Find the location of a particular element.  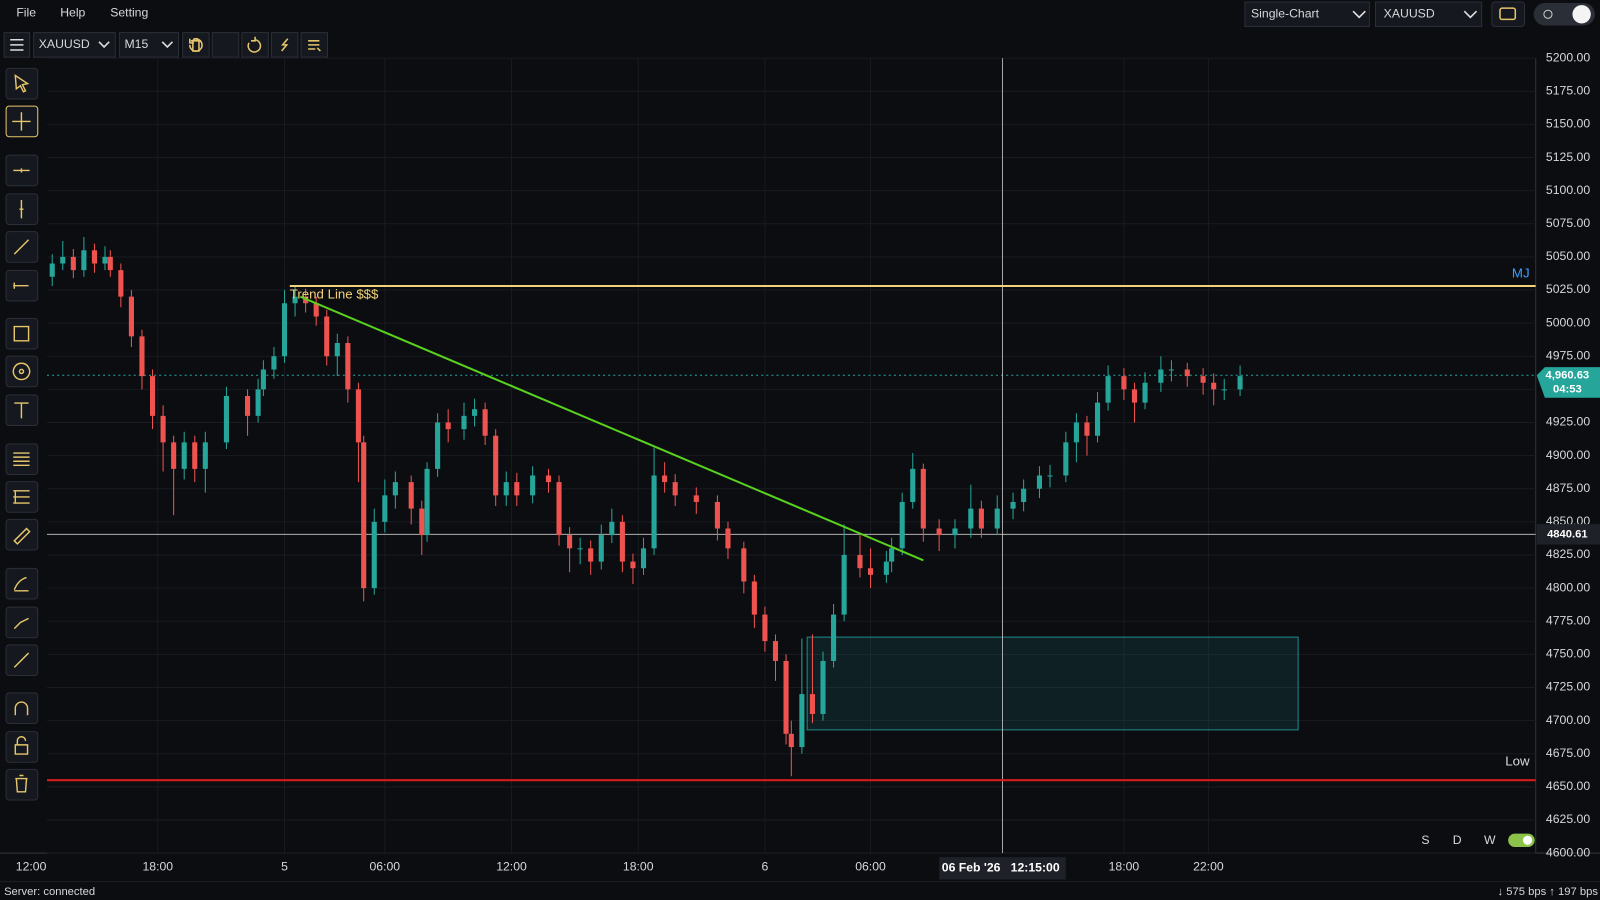

symbol-select is located at coordinates (1429, 14).